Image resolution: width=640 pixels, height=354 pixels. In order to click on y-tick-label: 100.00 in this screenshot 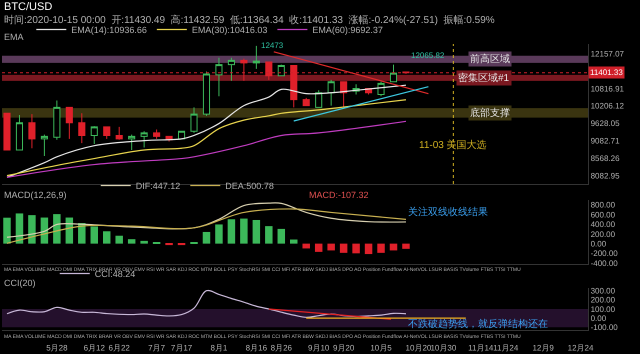, I will do `click(603, 309)`.